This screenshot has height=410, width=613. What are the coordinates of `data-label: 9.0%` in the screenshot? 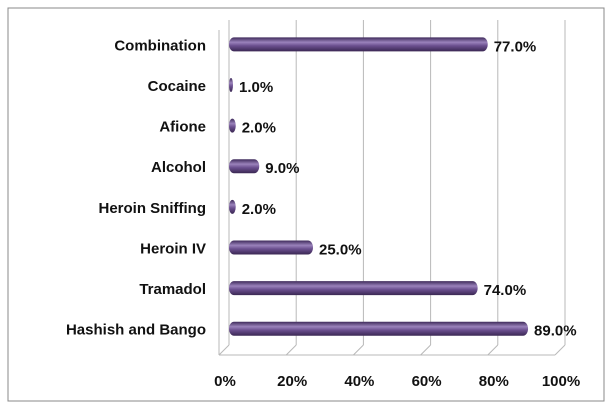 It's located at (282, 168).